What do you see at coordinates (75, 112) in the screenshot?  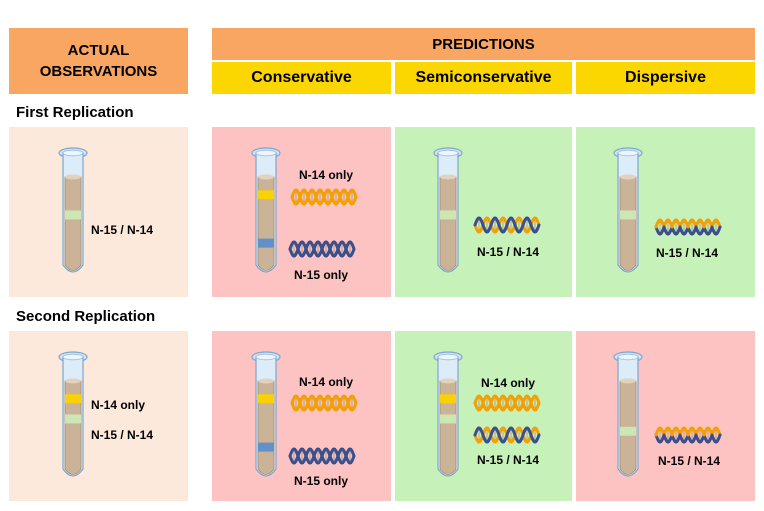 I see `first-replication-title: First Replication` at bounding box center [75, 112].